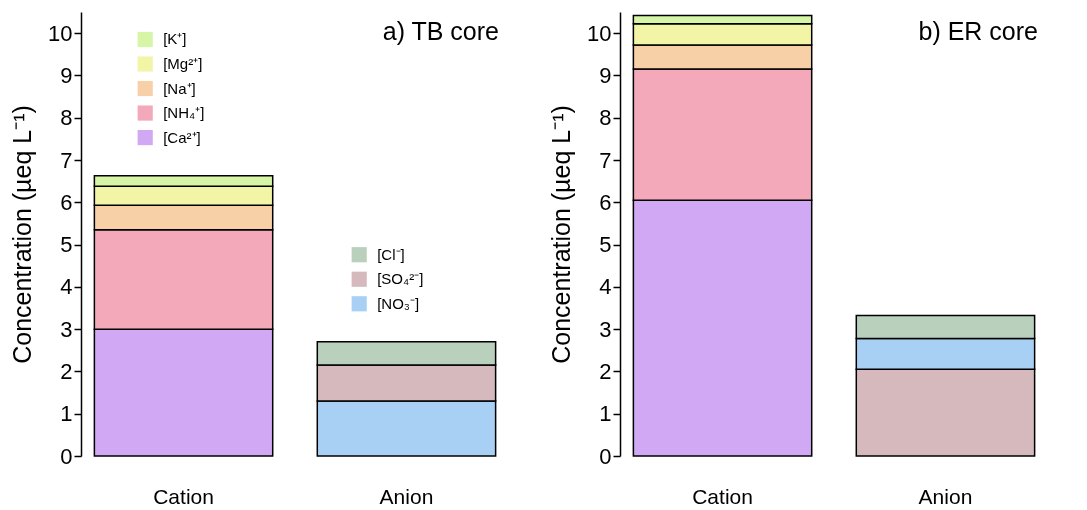 The width and height of the screenshot is (1087, 510). Describe the element at coordinates (184, 113) in the screenshot. I see `legend-label: [NH₄⁺]` at that location.